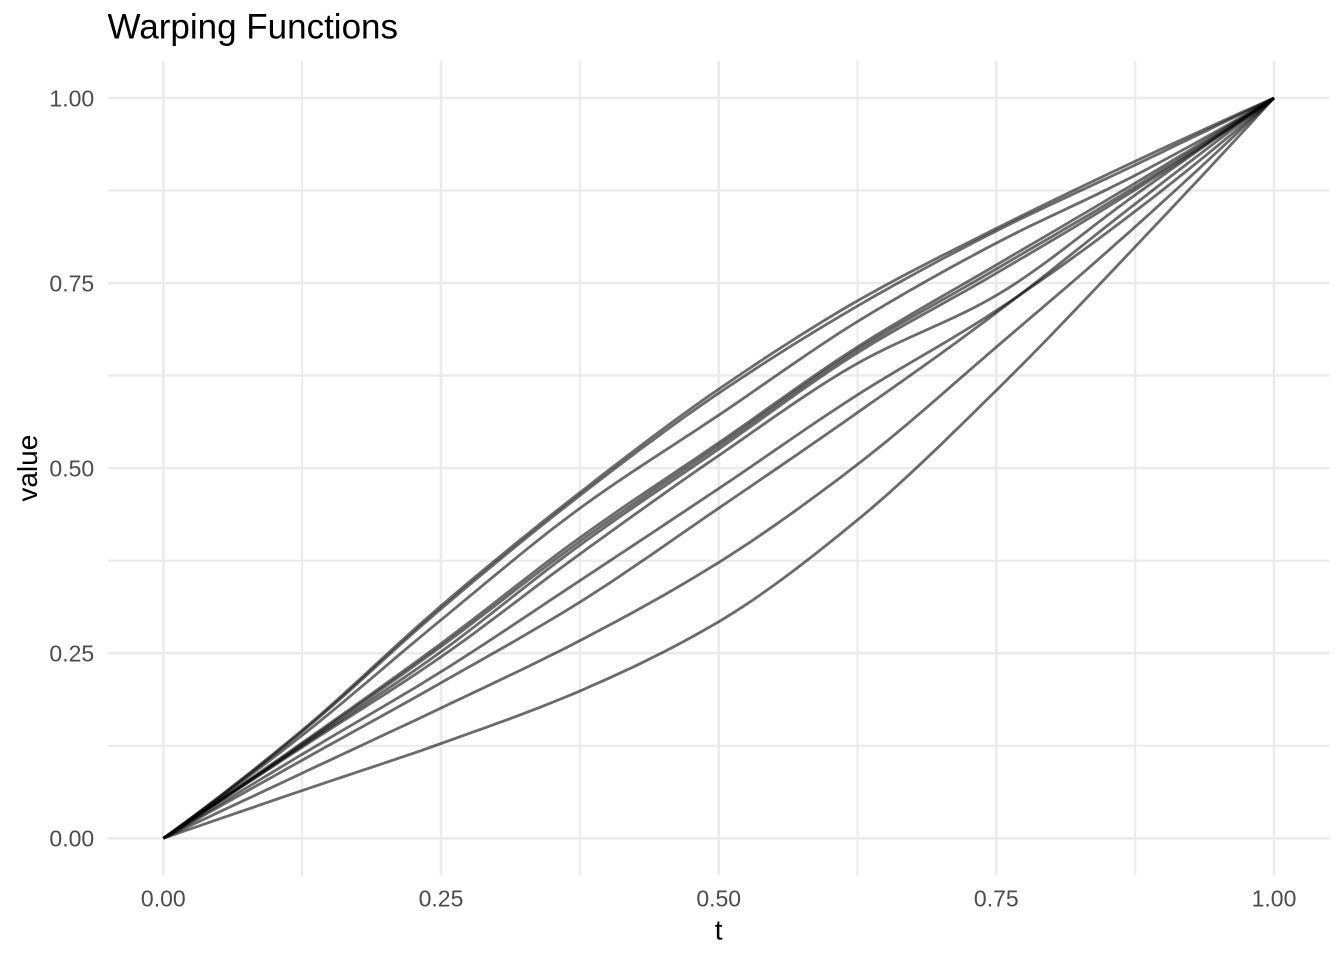  I want to click on svg-text: Warping Functions, so click(253, 27).